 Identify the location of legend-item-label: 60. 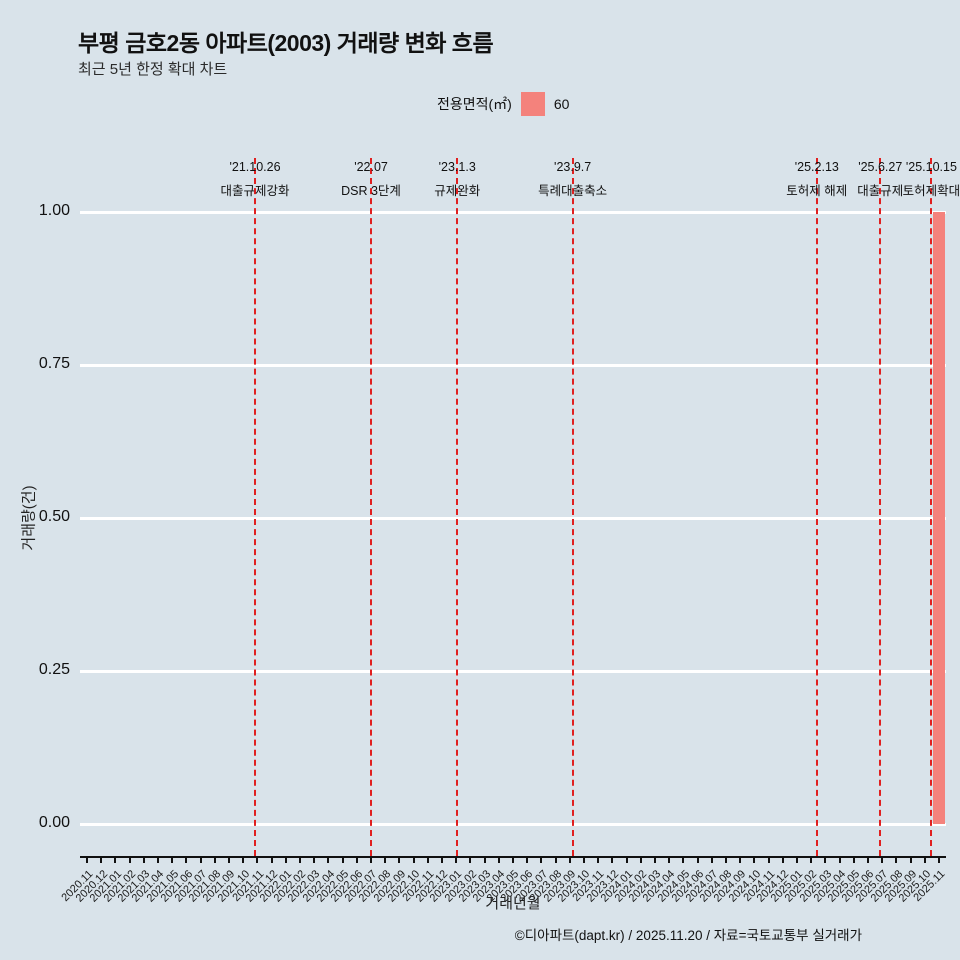
(561, 104).